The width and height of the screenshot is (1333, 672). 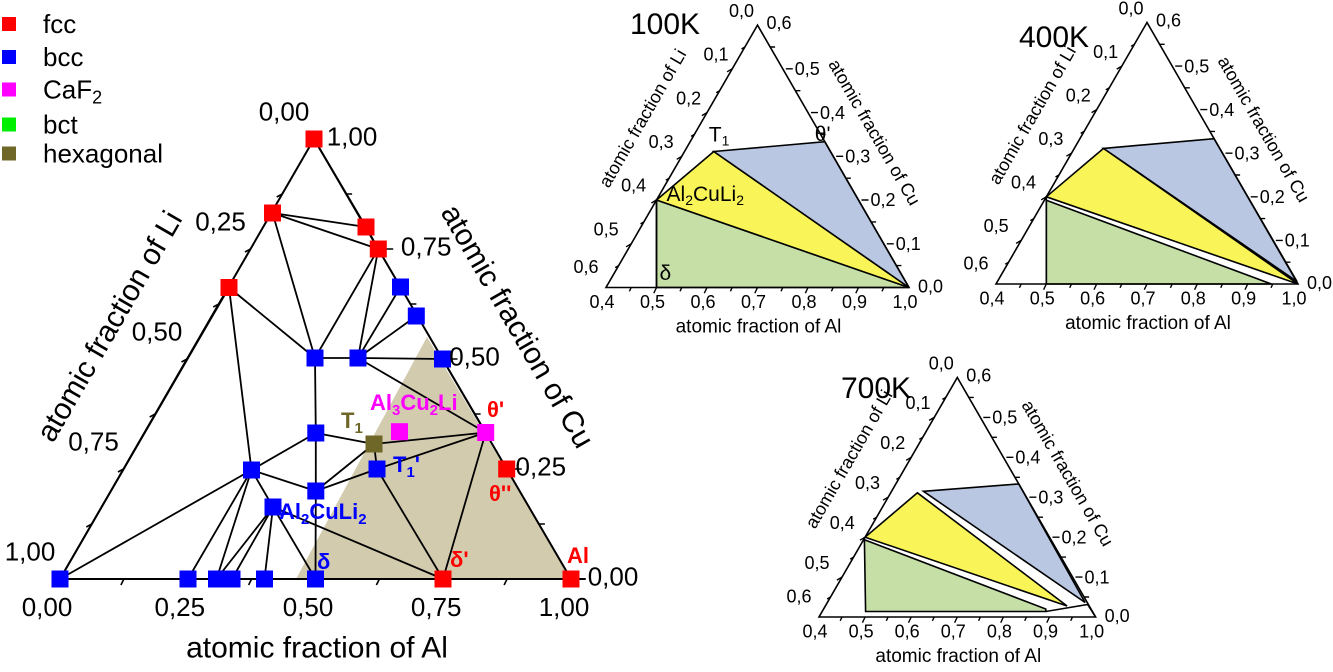 I want to click on svg-text: 100K, so click(x=665, y=24).